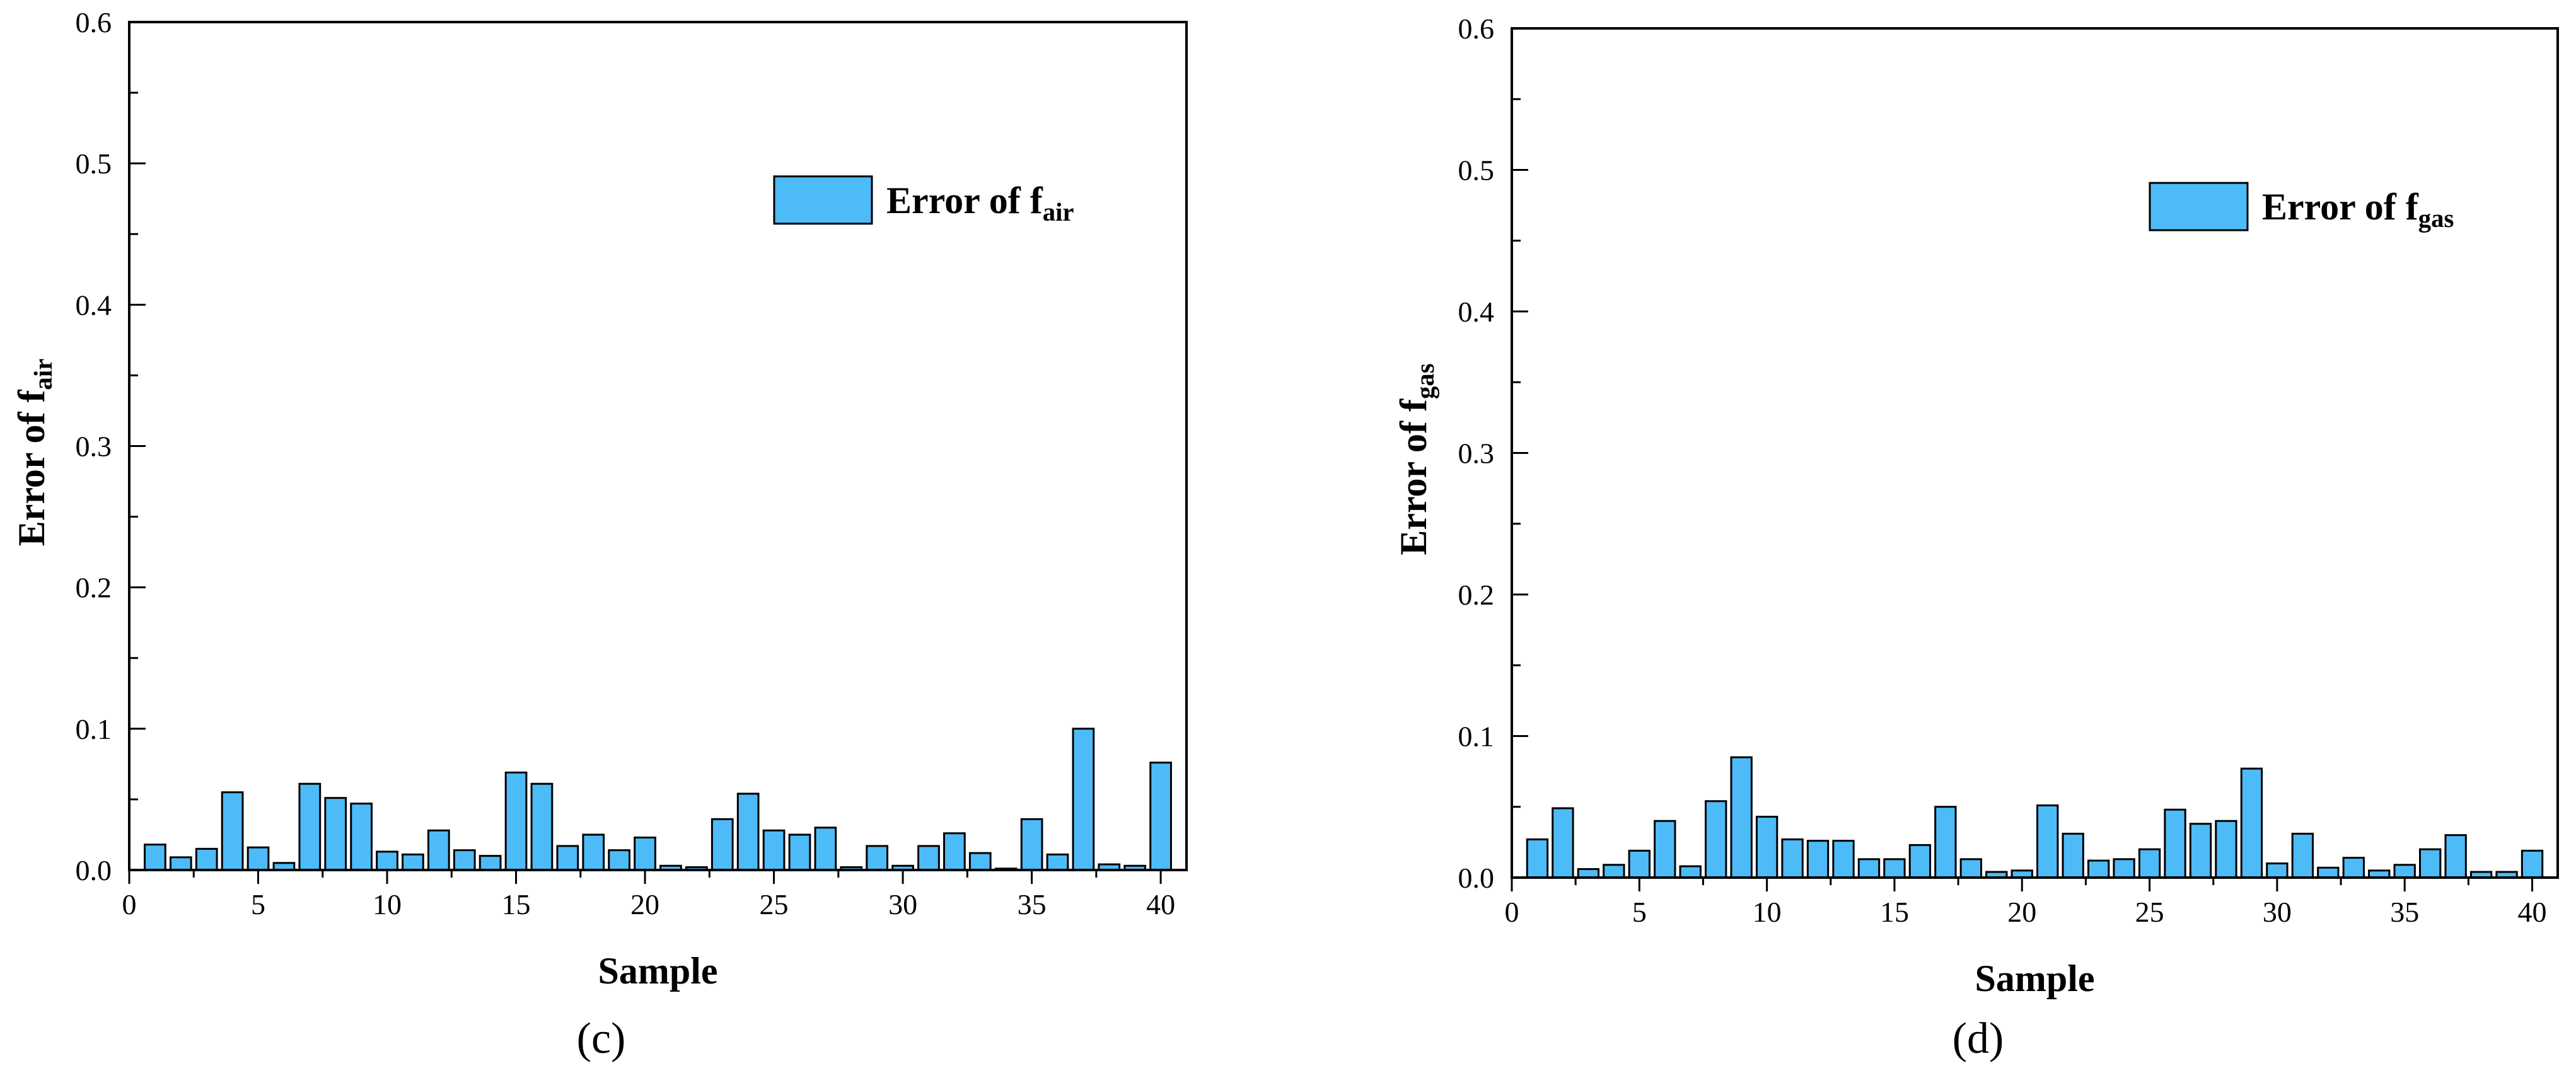  What do you see at coordinates (94, 164) in the screenshot?
I see `y-tick-label: 0.5` at bounding box center [94, 164].